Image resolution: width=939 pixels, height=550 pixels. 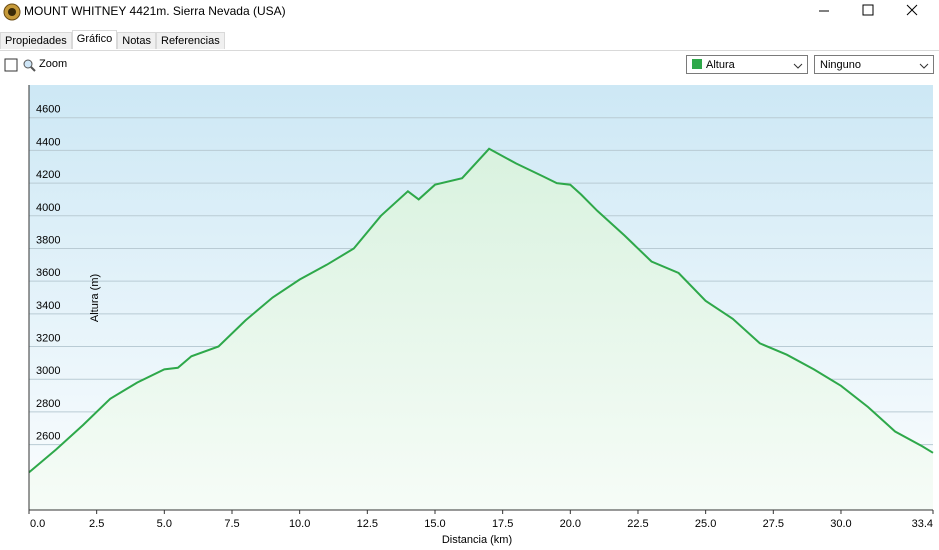 I want to click on y-tick-label: 3200, so click(x=48, y=339).